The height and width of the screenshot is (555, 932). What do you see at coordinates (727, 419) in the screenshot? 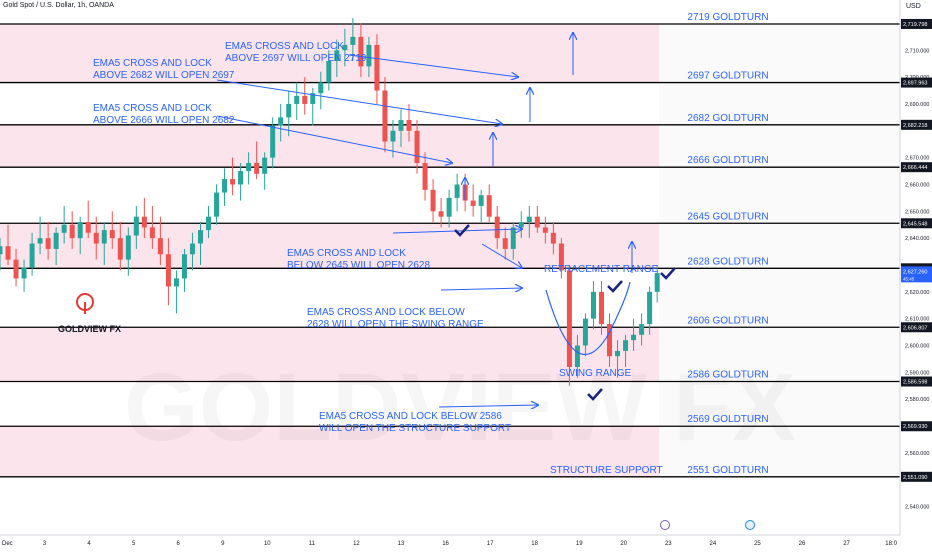
I see `level-label-8: 2569 GOLDTURN` at bounding box center [727, 419].